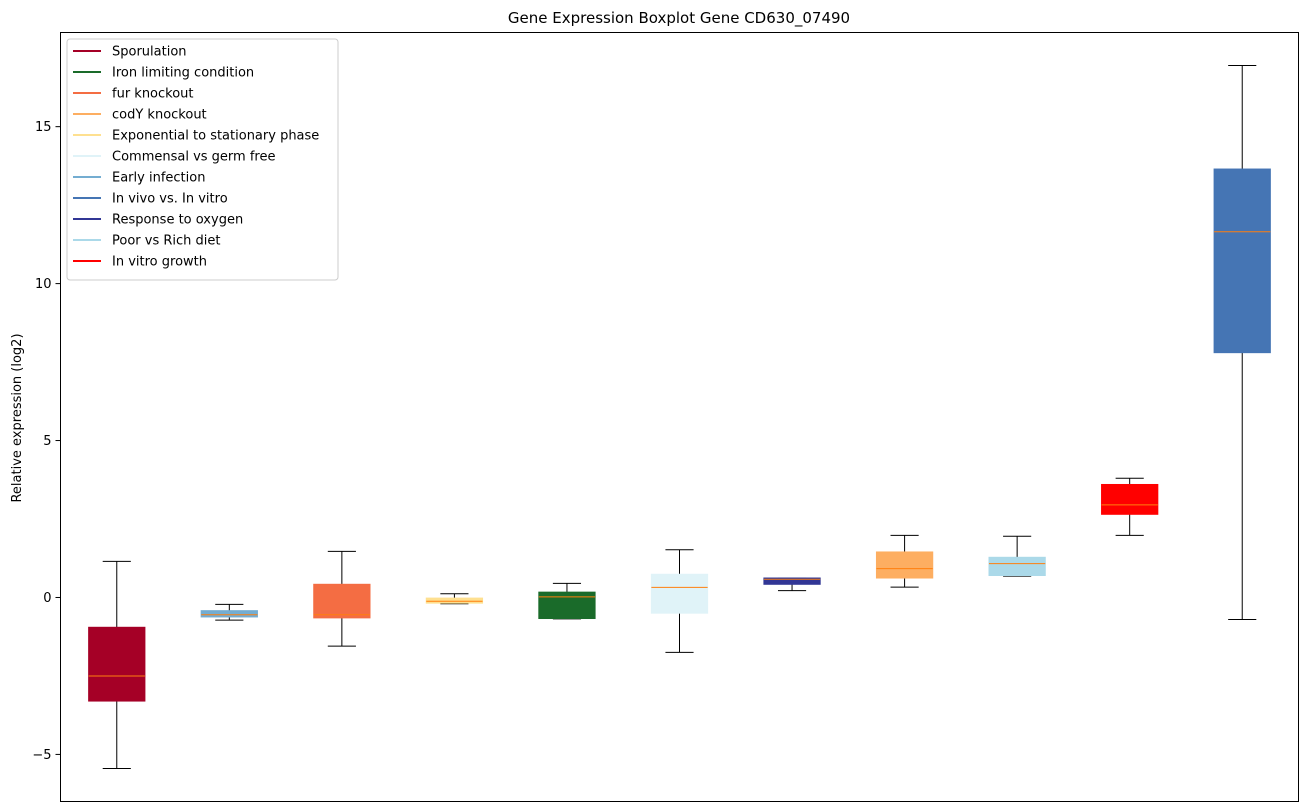 Image resolution: width=1309 pixels, height=812 pixels. What do you see at coordinates (183, 73) in the screenshot?
I see `legend-label: Iron limiting condition` at bounding box center [183, 73].